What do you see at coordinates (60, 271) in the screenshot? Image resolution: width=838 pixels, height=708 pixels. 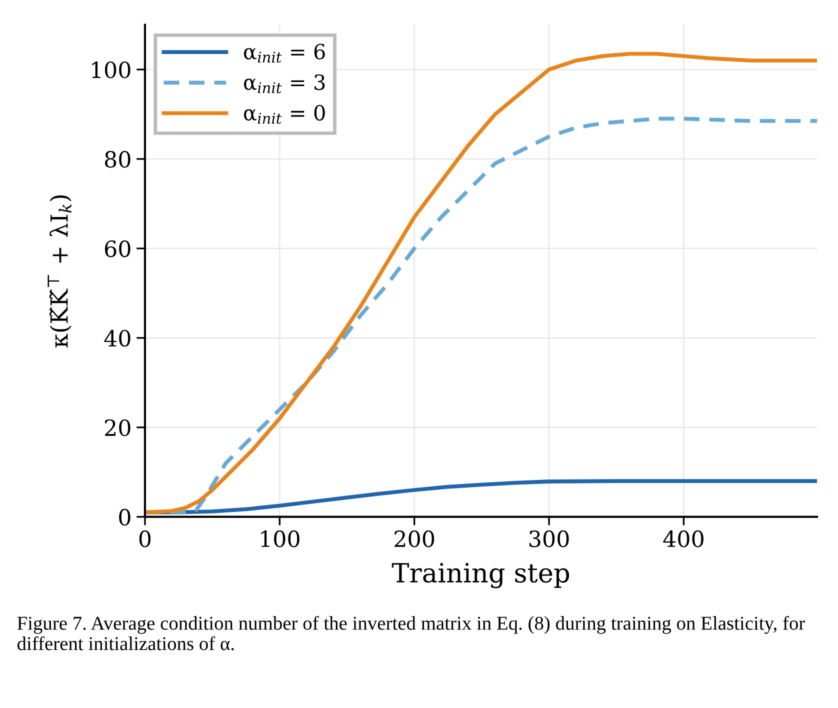 I see `y-axis-title: κ(K̃K̃$^{⊤}$ + λI$_{k}$)` at bounding box center [60, 271].